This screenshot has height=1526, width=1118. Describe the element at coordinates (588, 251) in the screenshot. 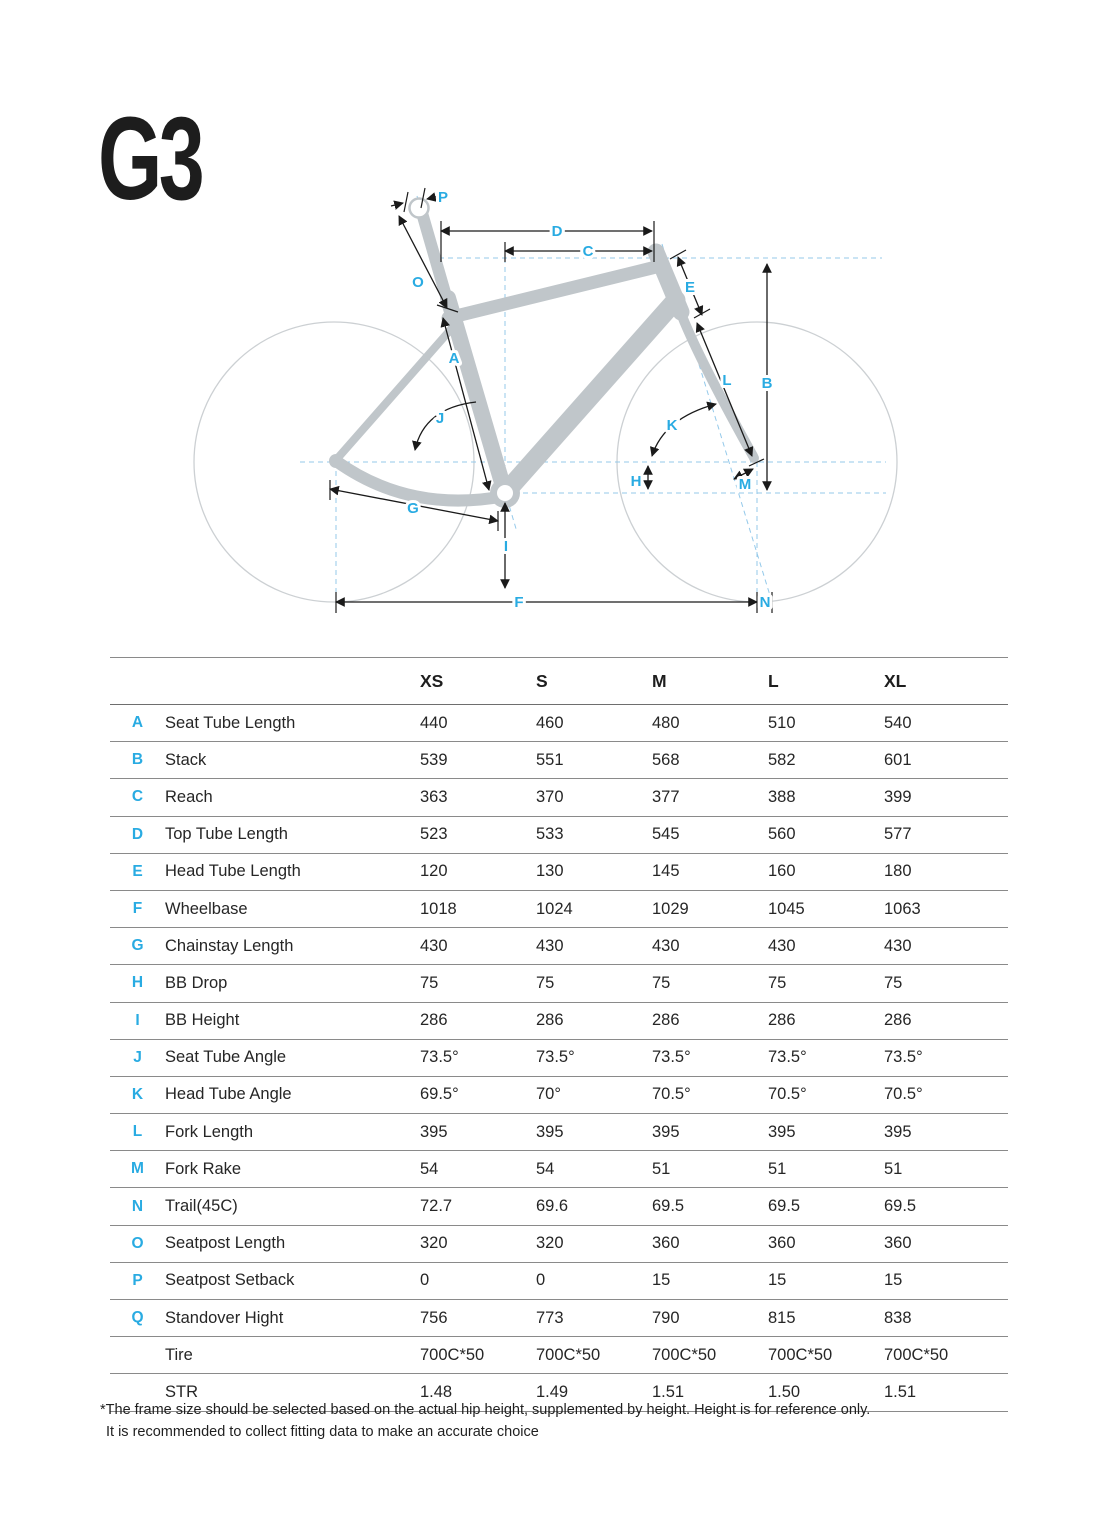

I see `dim-label-c: C` at that location.